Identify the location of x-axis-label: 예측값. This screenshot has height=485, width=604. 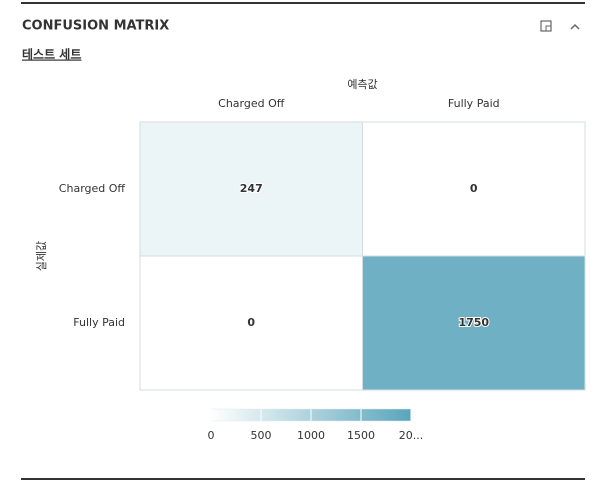
(362, 84).